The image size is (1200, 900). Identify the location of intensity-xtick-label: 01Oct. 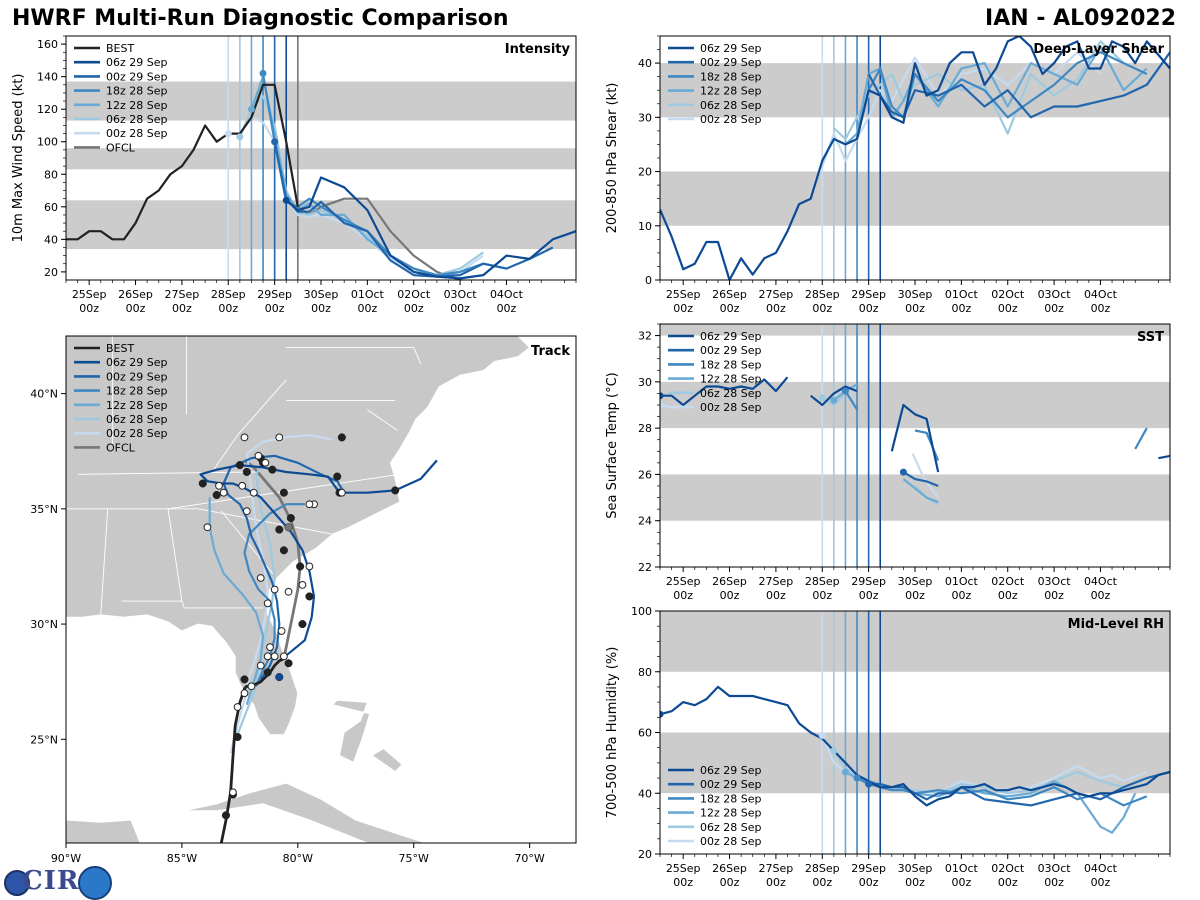
(368, 294).